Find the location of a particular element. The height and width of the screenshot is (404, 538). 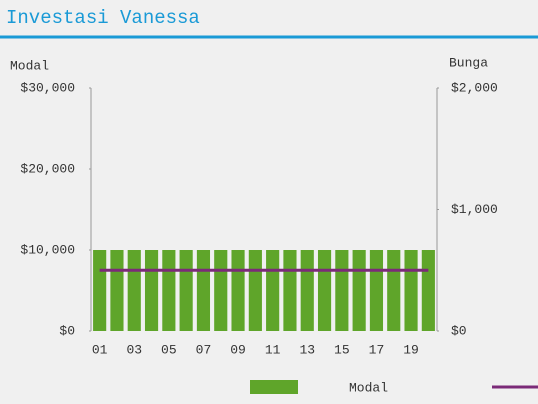

legend-swatch is located at coordinates (274, 387).